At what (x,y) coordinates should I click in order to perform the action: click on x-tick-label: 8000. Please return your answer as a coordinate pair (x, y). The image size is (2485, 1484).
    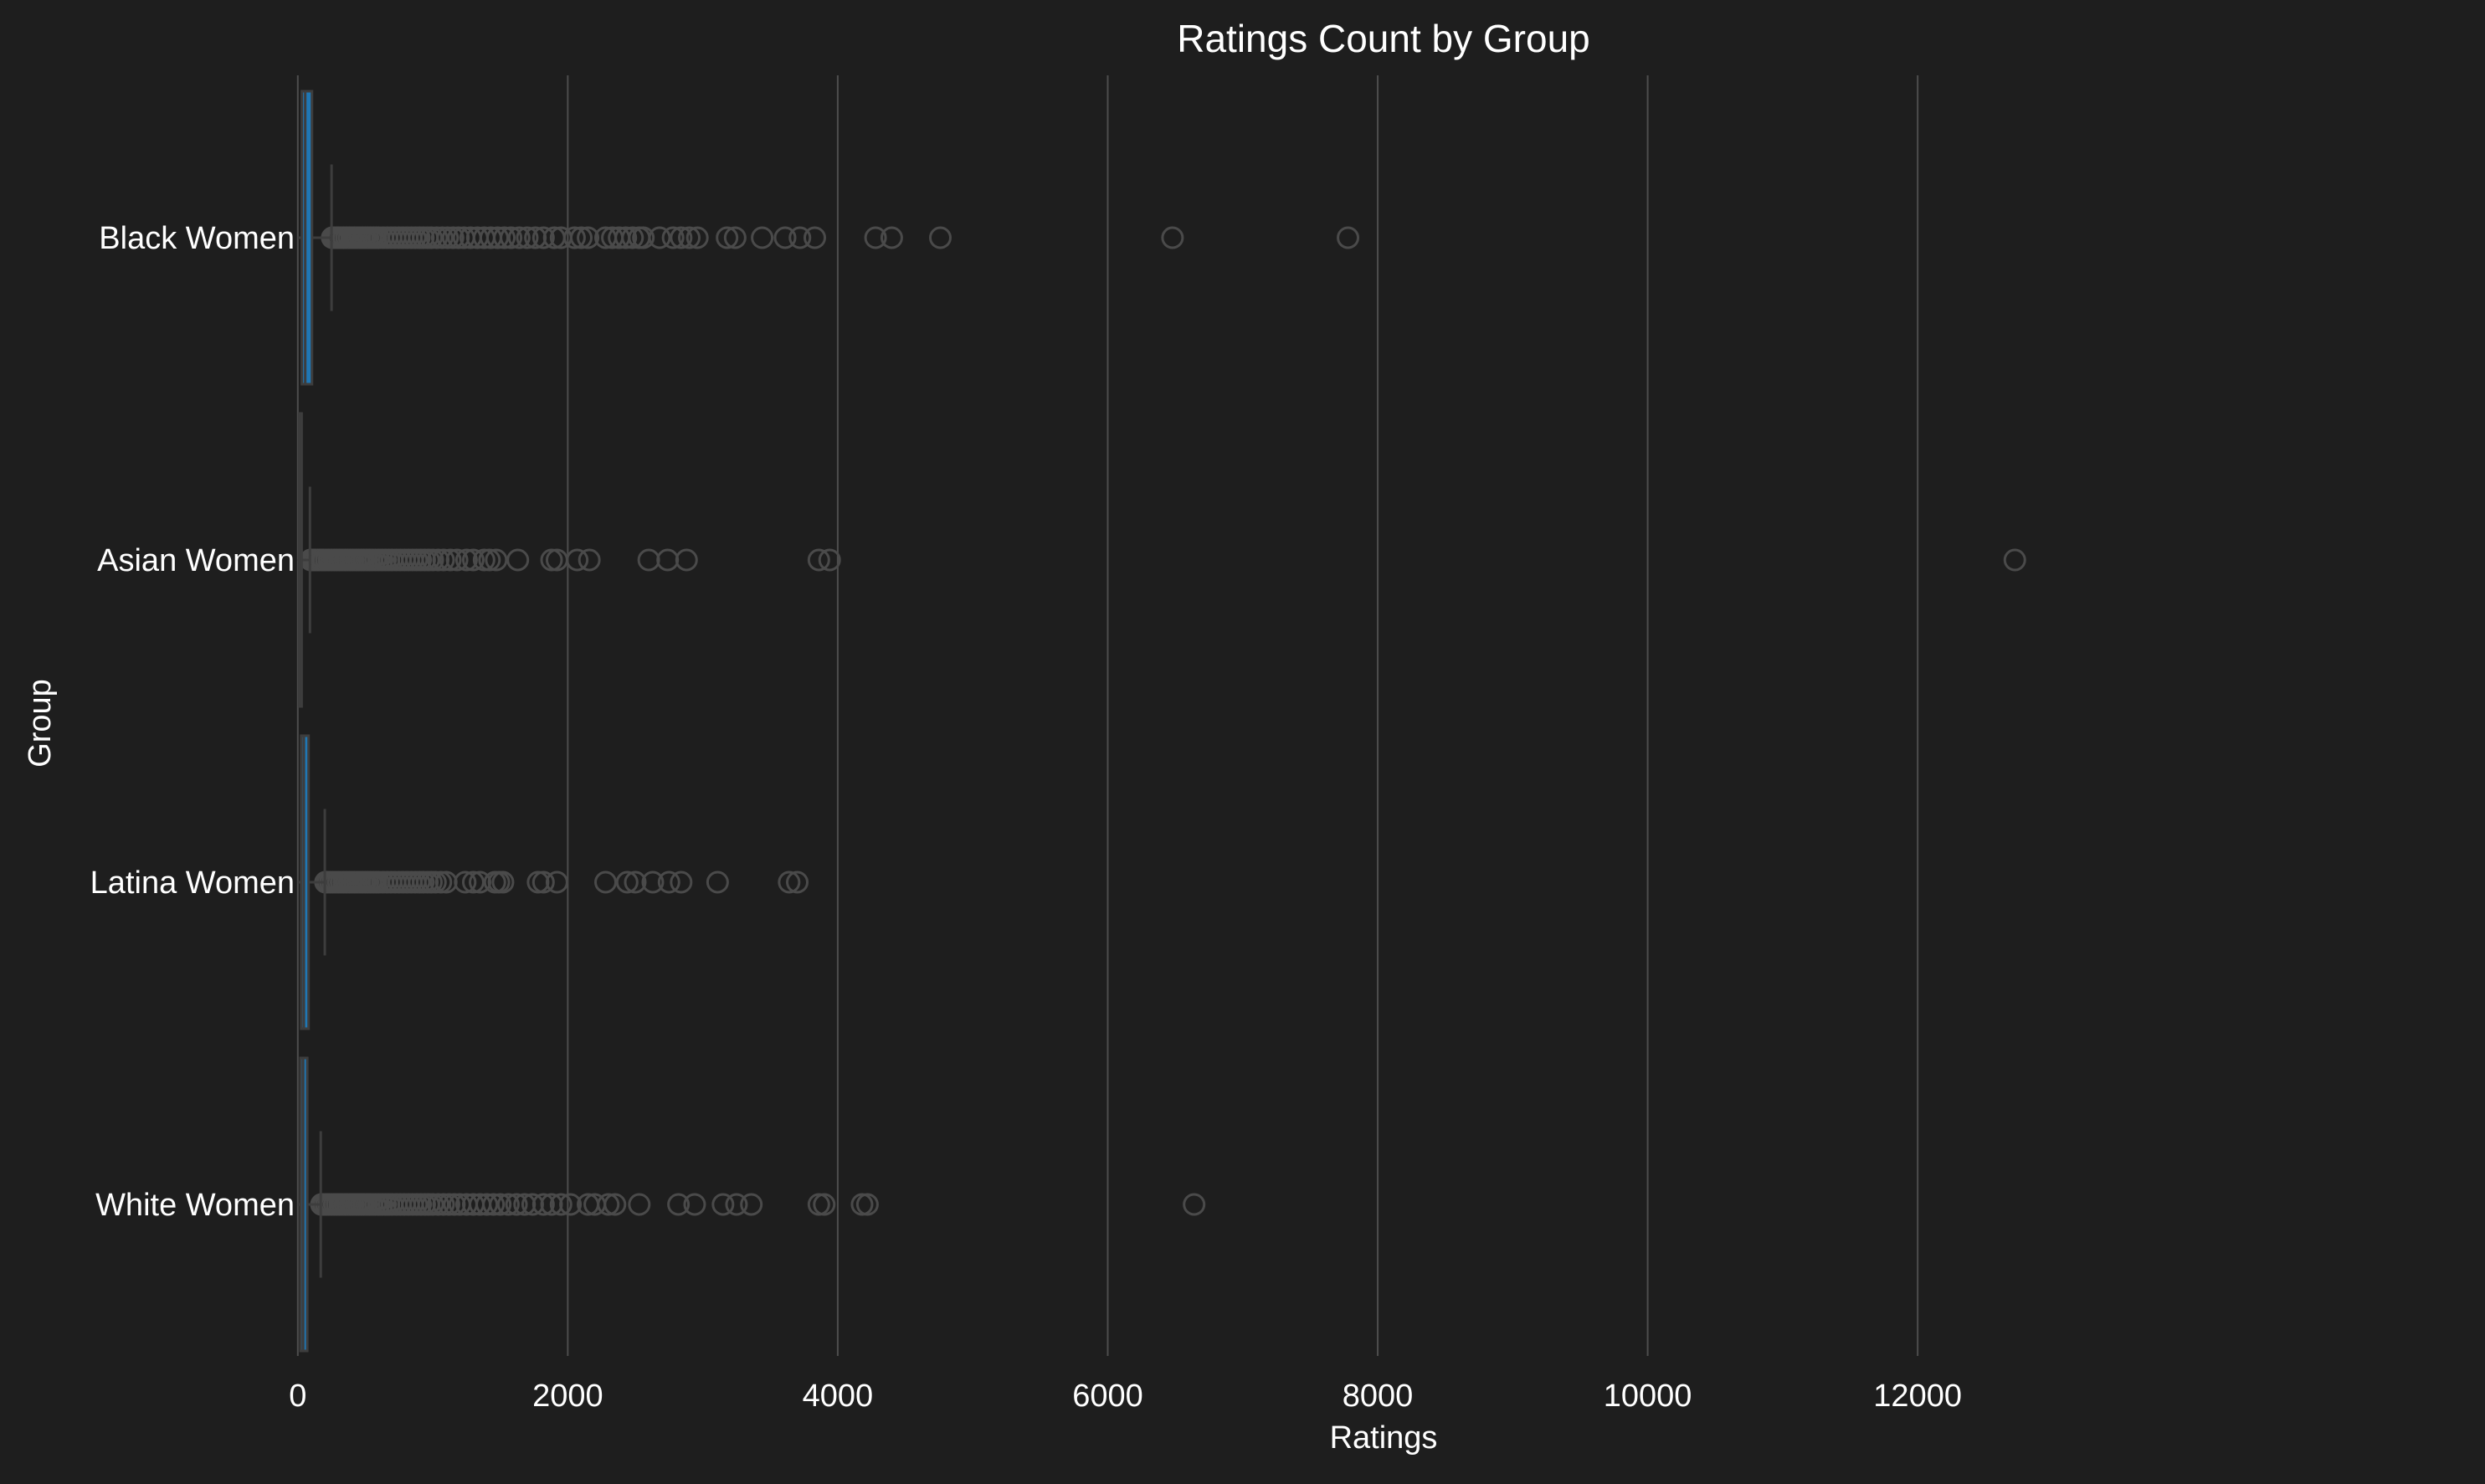
    Looking at the image, I should click on (1378, 1396).